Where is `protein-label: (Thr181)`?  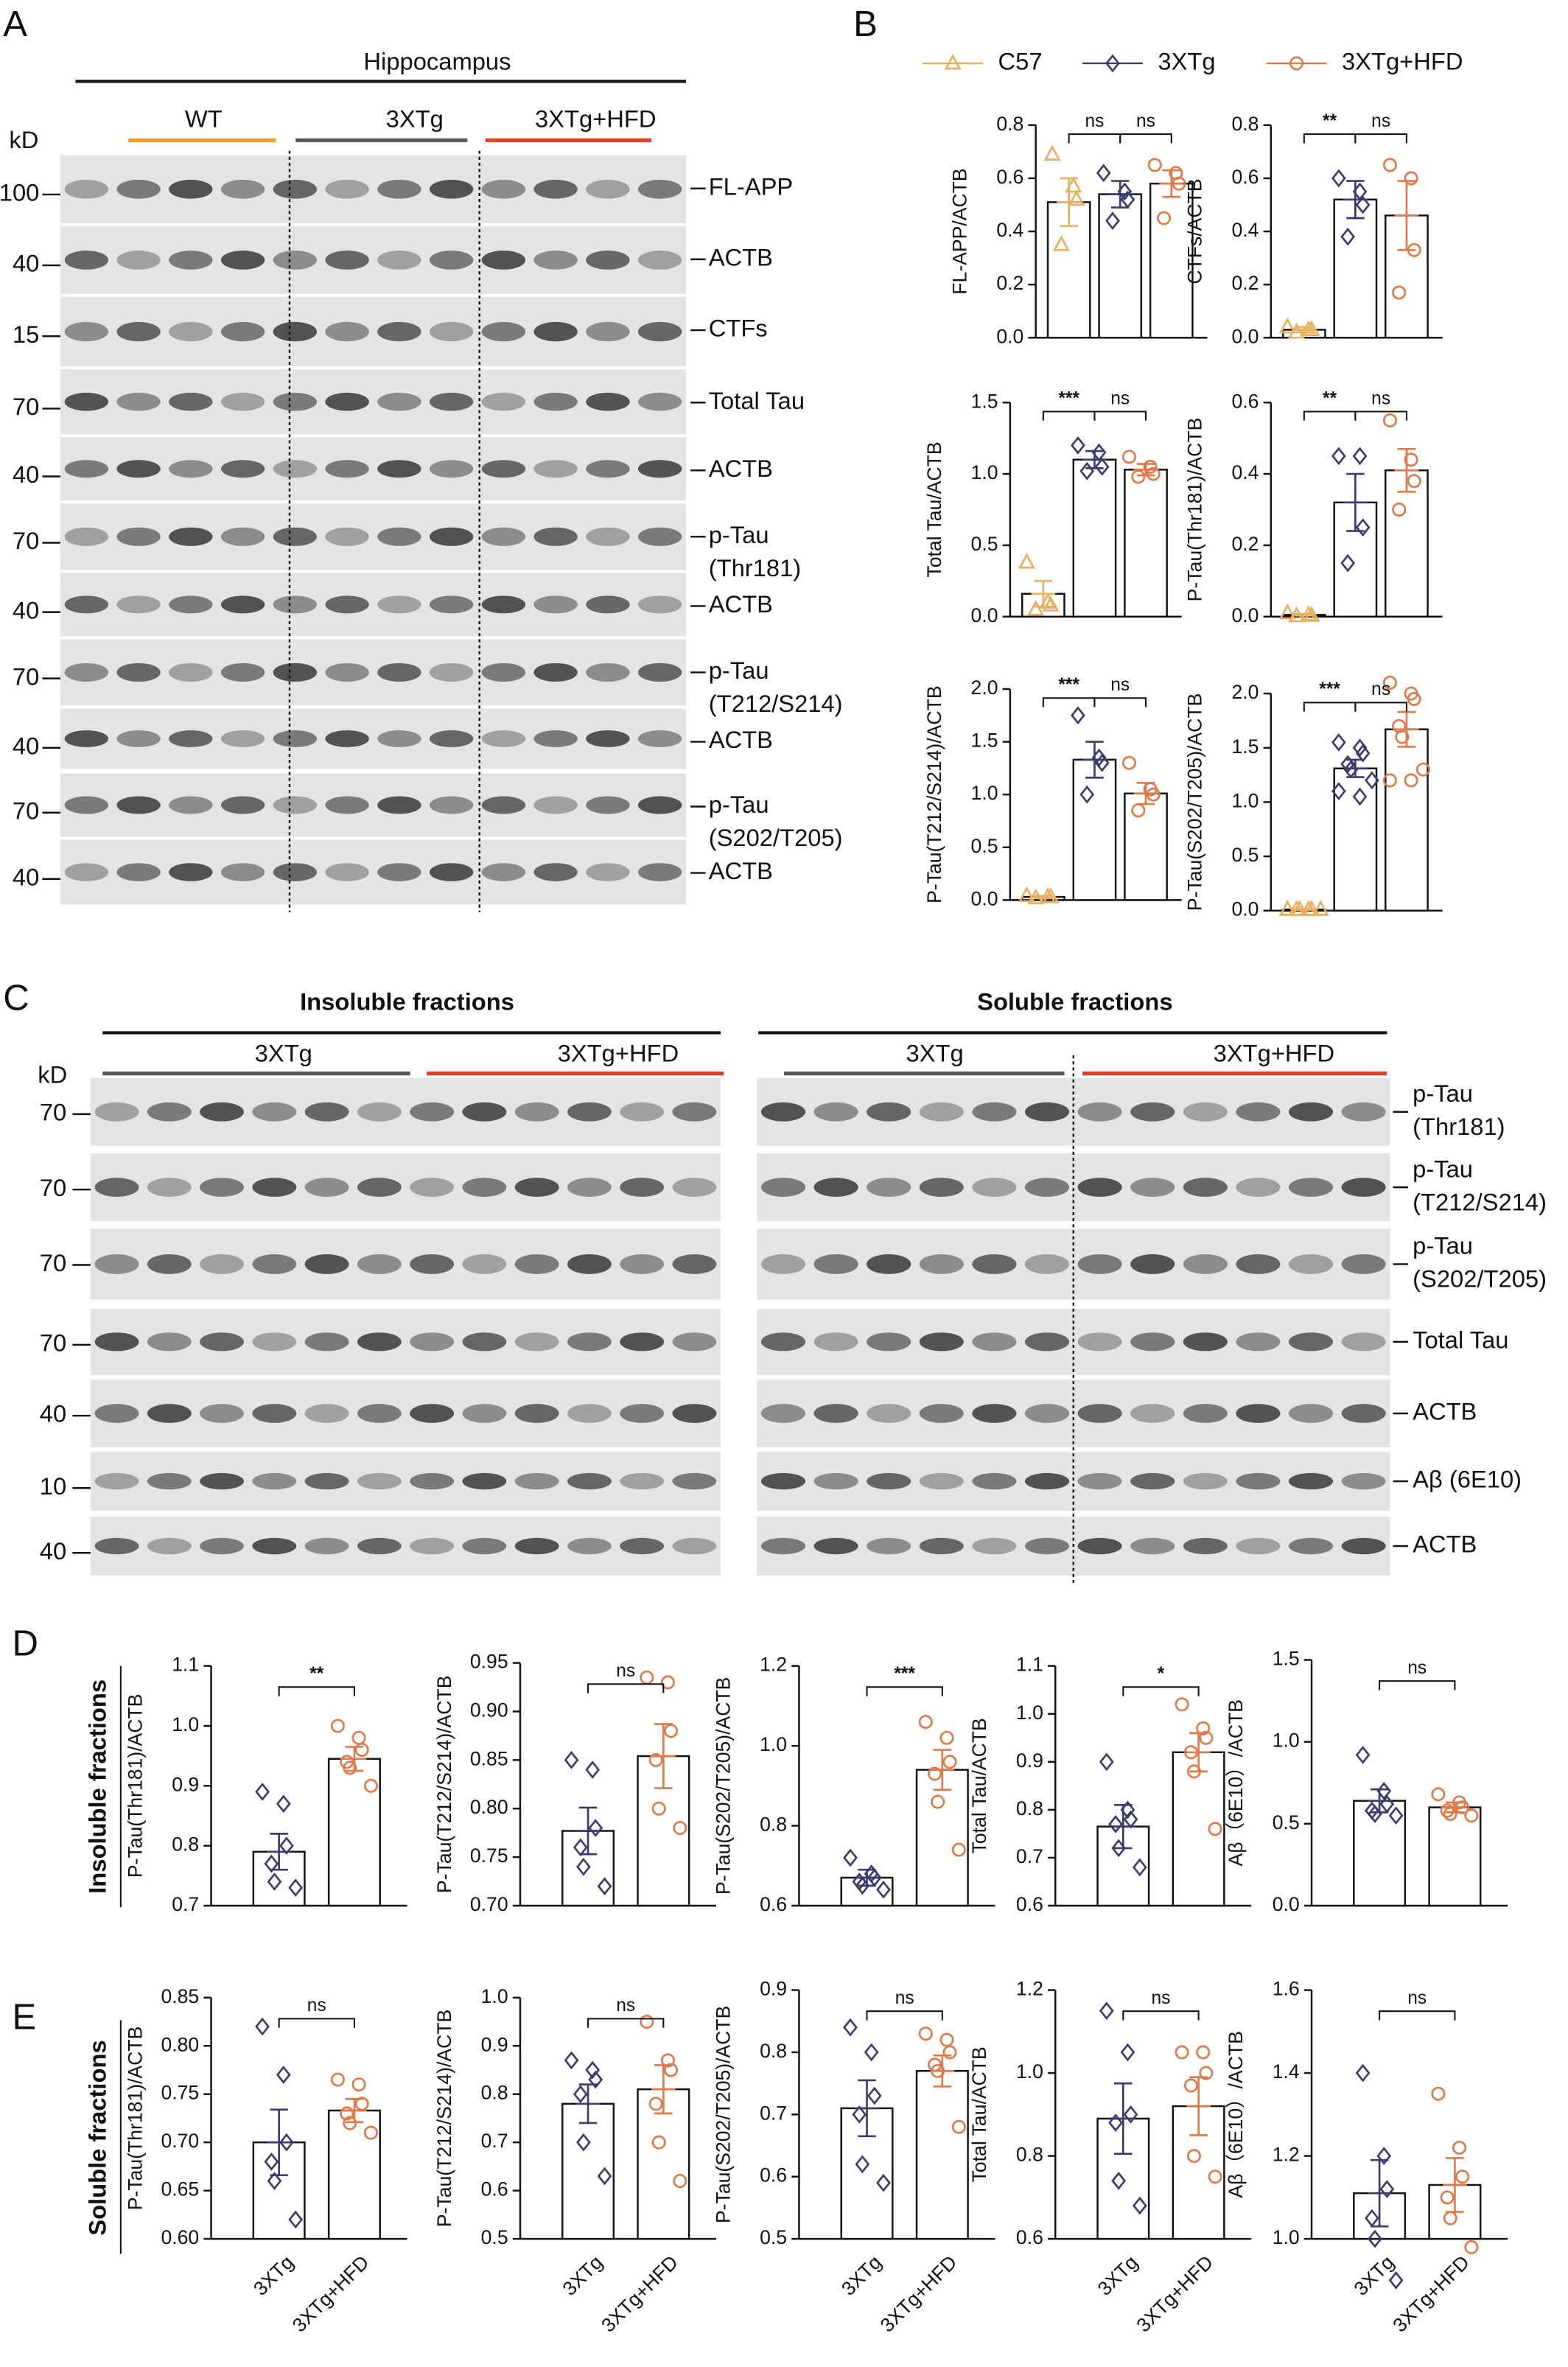 protein-label: (Thr181) is located at coordinates (755, 567).